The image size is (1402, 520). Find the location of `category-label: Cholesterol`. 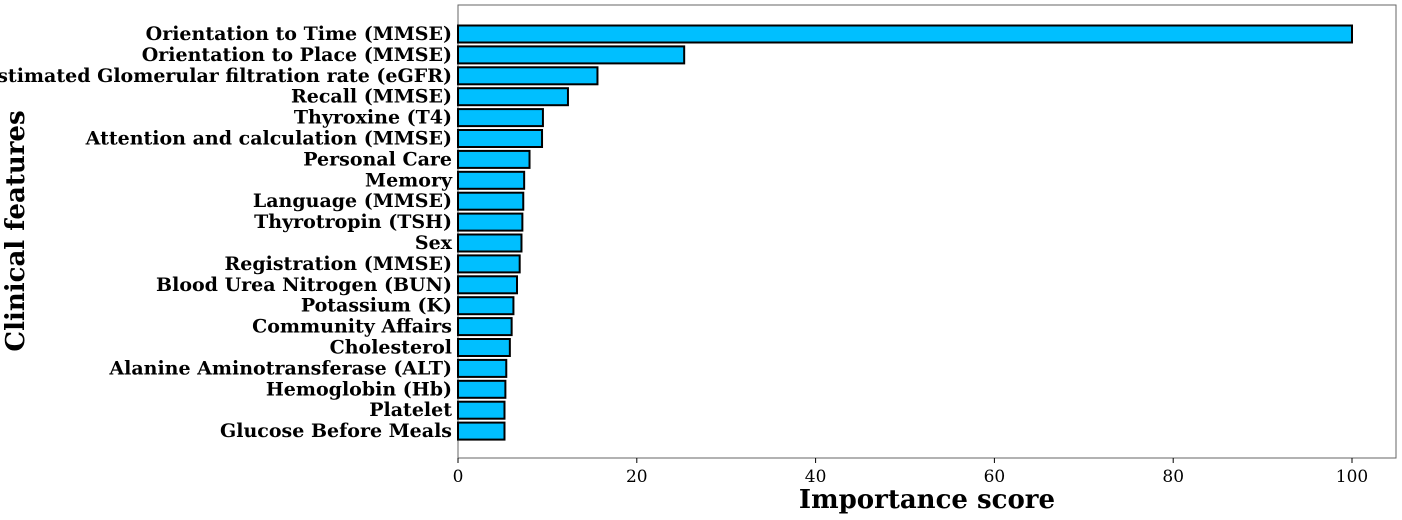

category-label: Cholesterol is located at coordinates (391, 348).